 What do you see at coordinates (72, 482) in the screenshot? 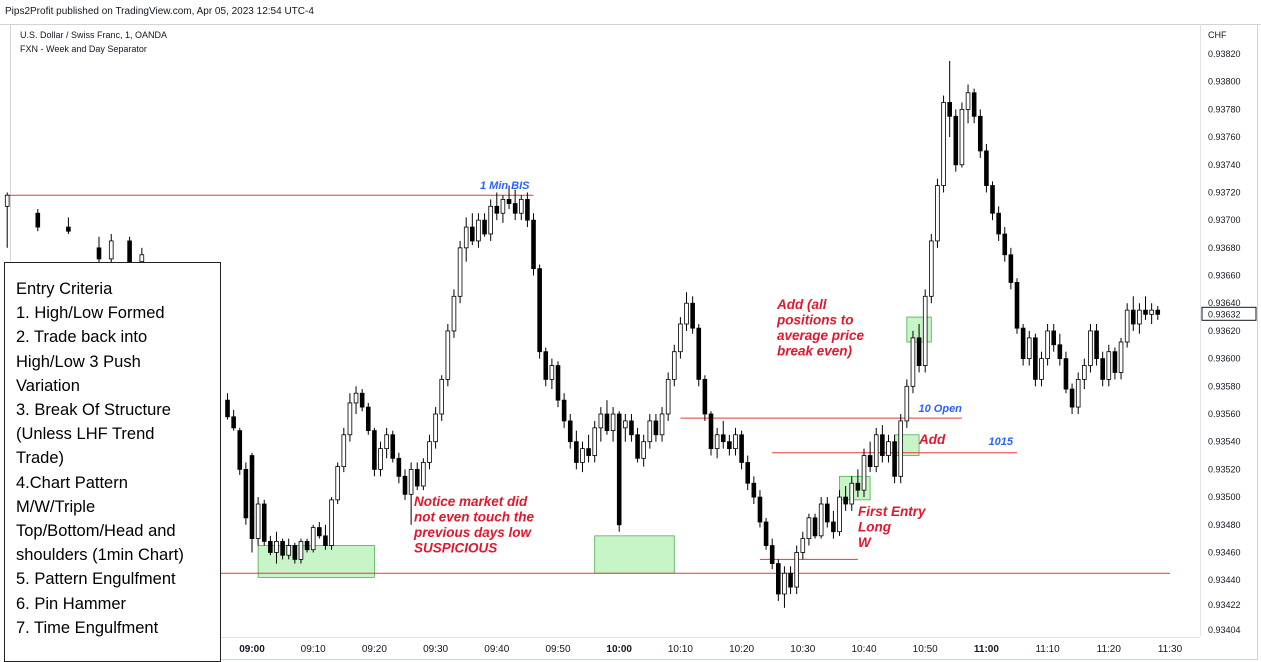
I see `entry-criteria-line: 4.Chart Pattern` at bounding box center [72, 482].